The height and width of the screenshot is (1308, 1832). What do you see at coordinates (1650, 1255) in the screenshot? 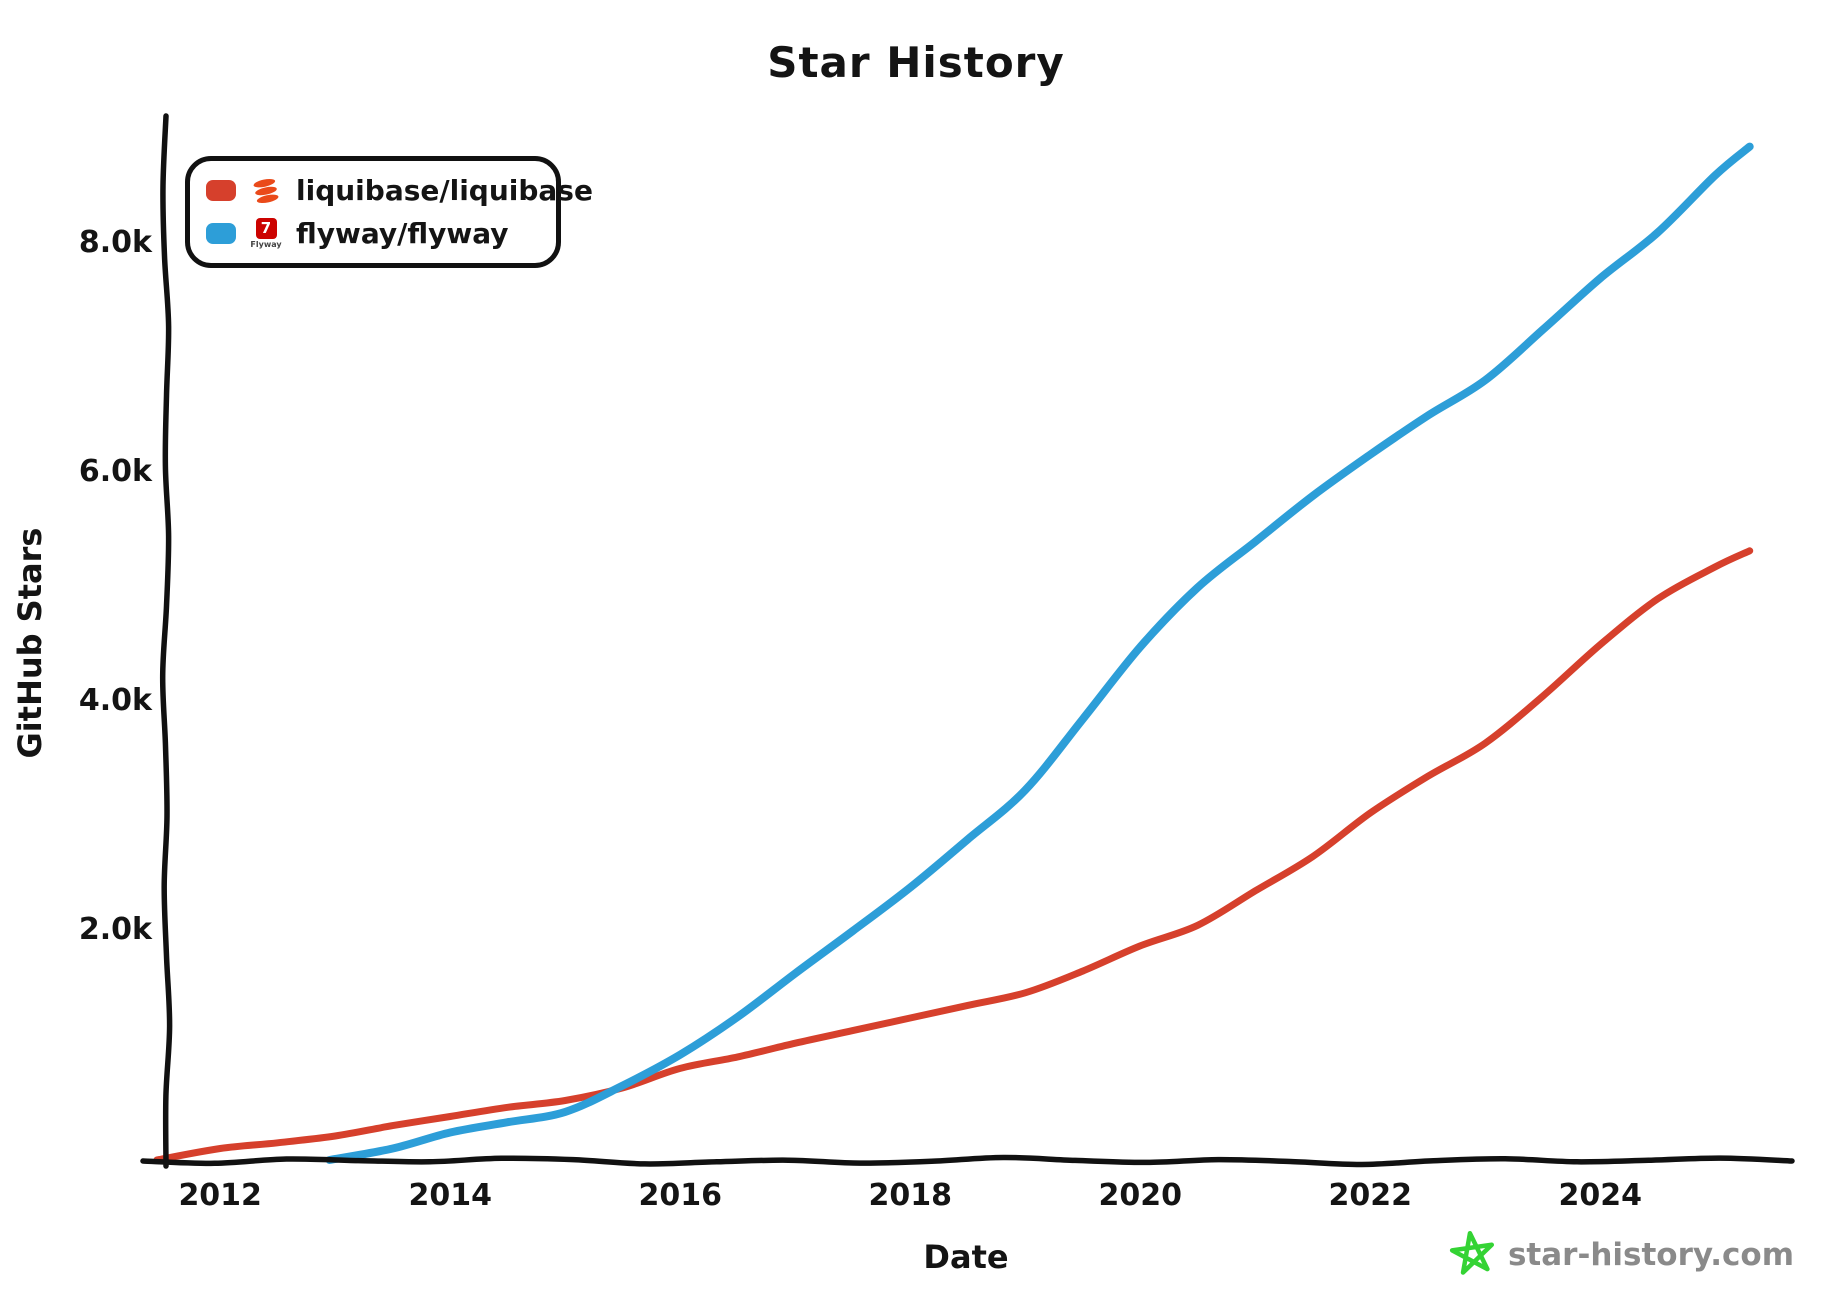
I see `watermark-link: star-history.com` at bounding box center [1650, 1255].